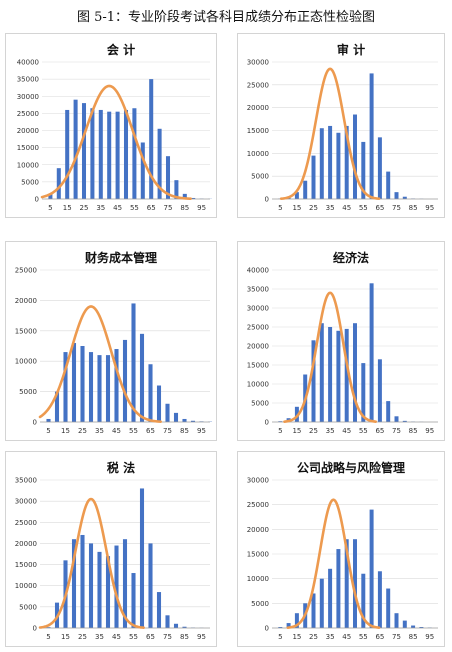 The width and height of the screenshot is (452, 652). What do you see at coordinates (84, 208) in the screenshot?
I see `x-tick-label: 25` at bounding box center [84, 208].